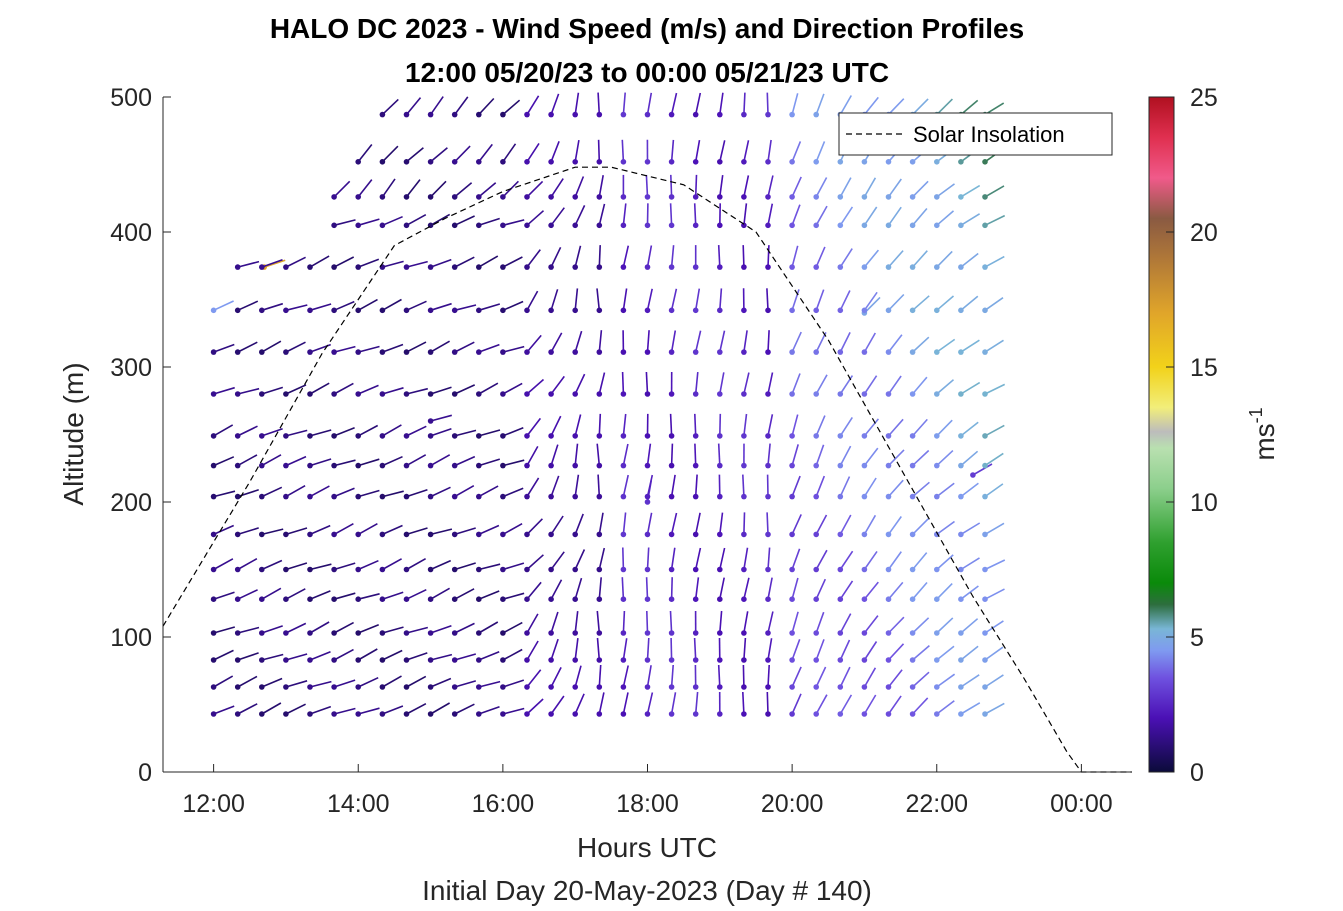 The height and width of the screenshot is (911, 1343). I want to click on x-tick-label: 20:00, so click(792, 804).